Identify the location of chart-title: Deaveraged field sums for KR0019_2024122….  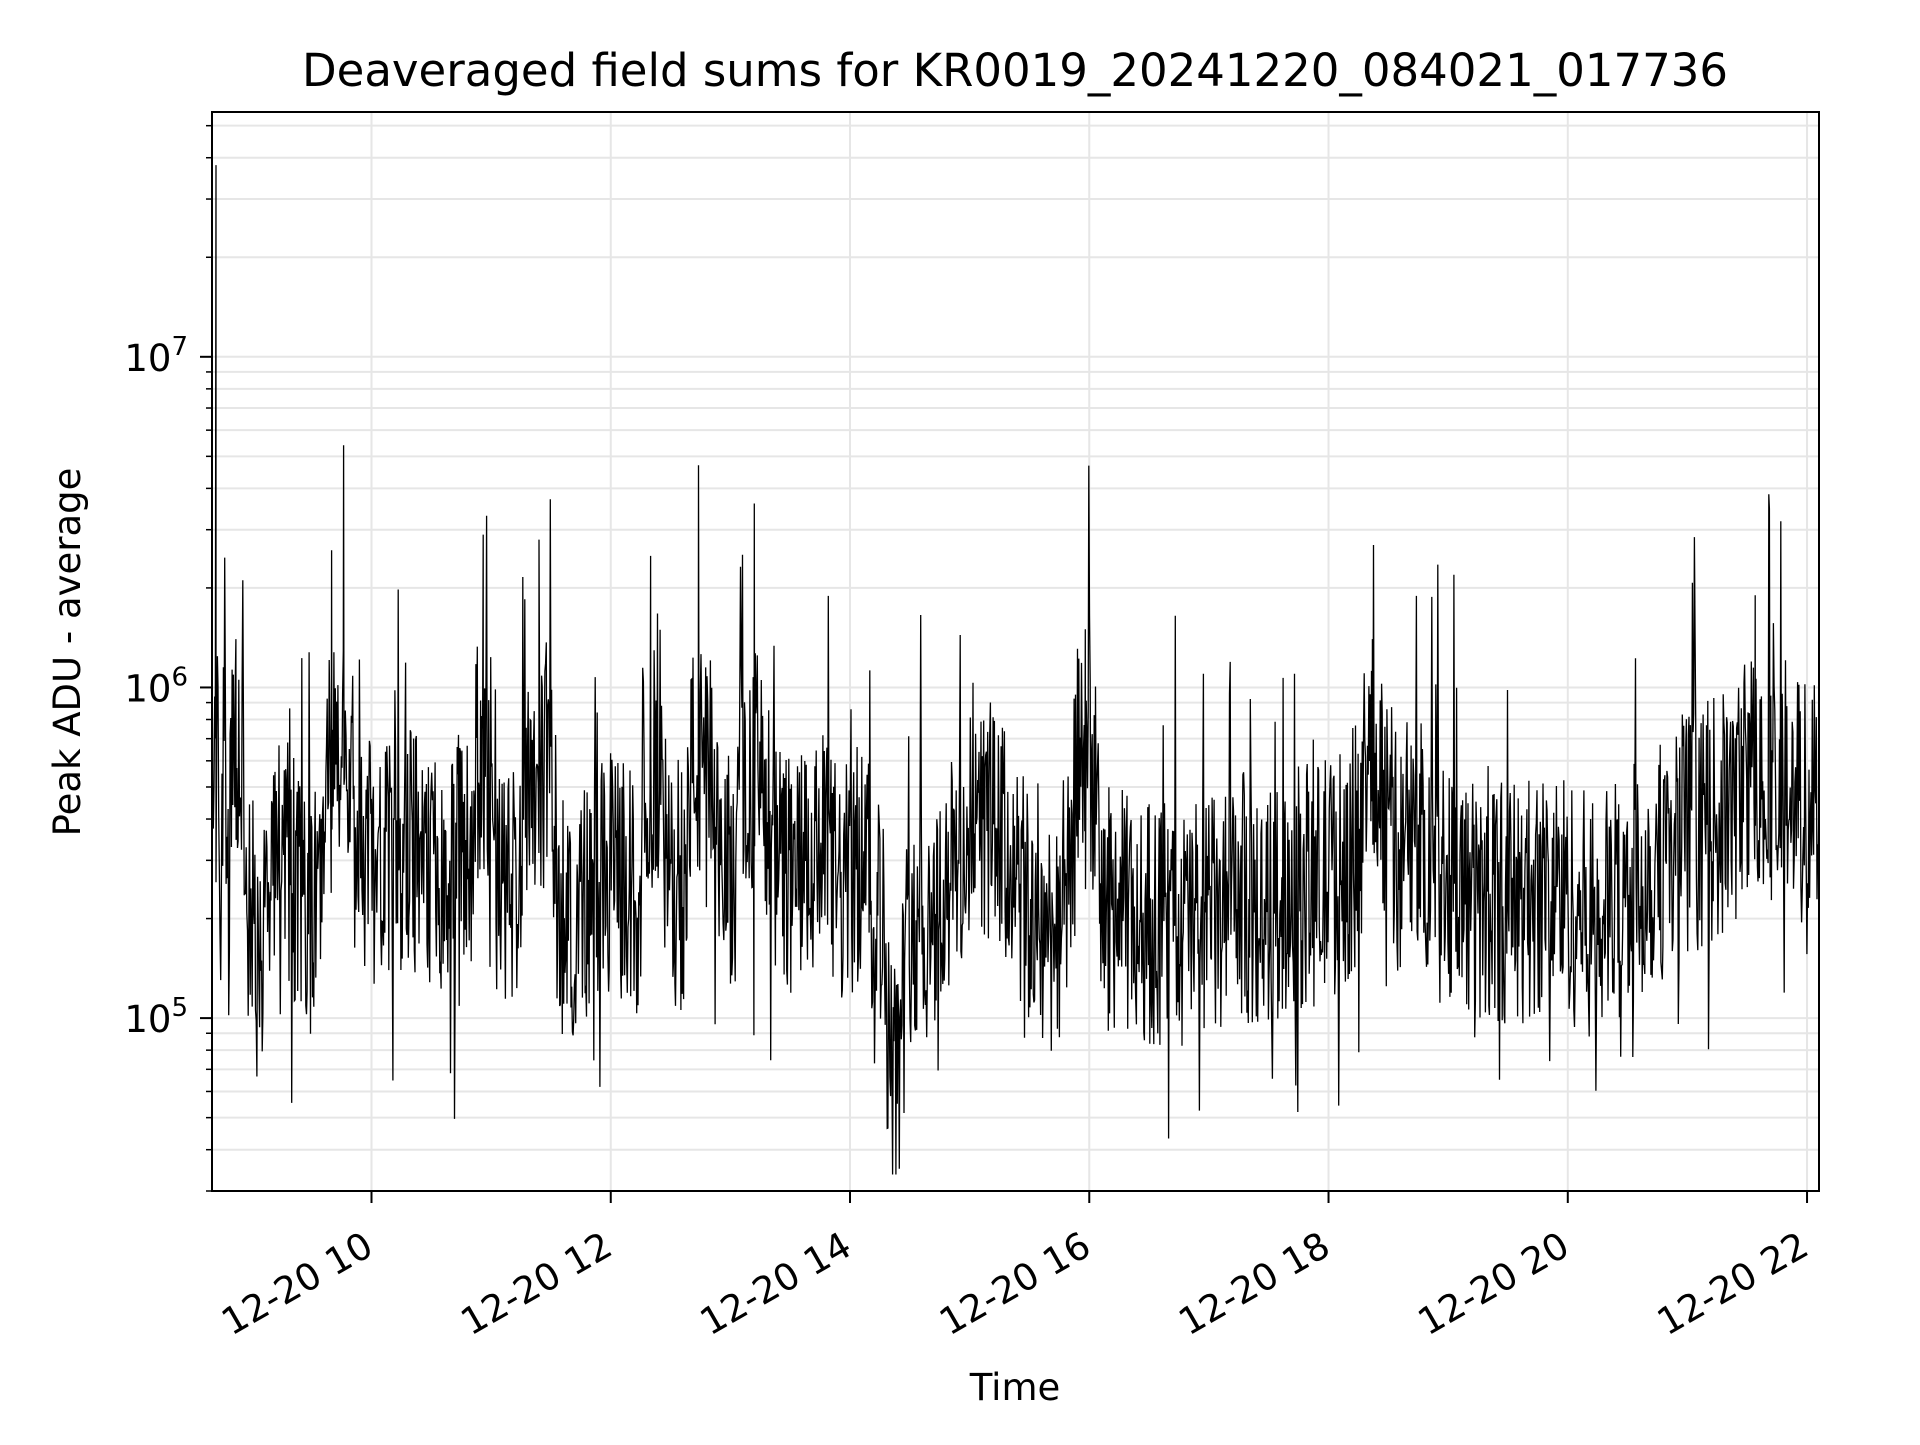
(1015, 70).